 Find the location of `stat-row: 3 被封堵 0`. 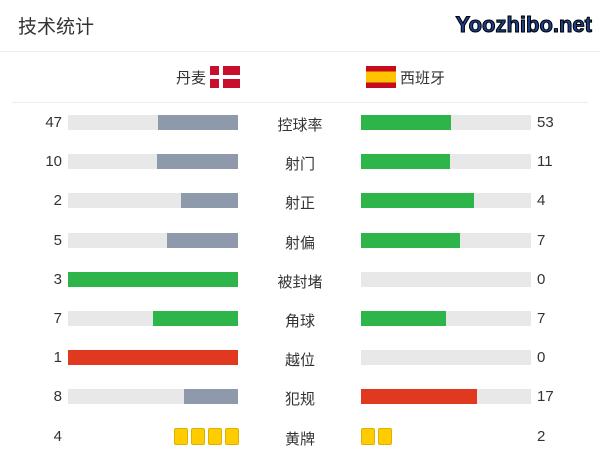

stat-row: 3 被封堵 0 is located at coordinates (300, 280).